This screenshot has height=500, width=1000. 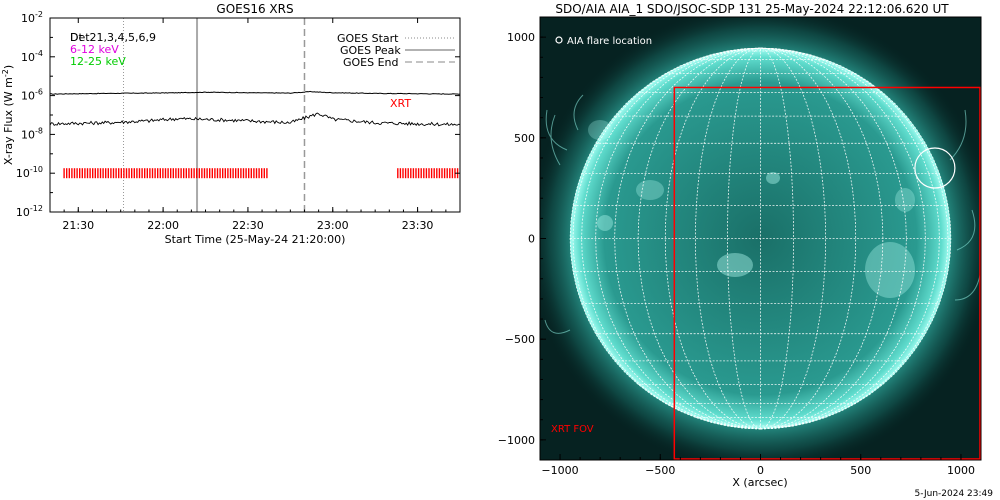 I want to click on xrt-fov-label: XRT FOV, so click(x=572, y=429).